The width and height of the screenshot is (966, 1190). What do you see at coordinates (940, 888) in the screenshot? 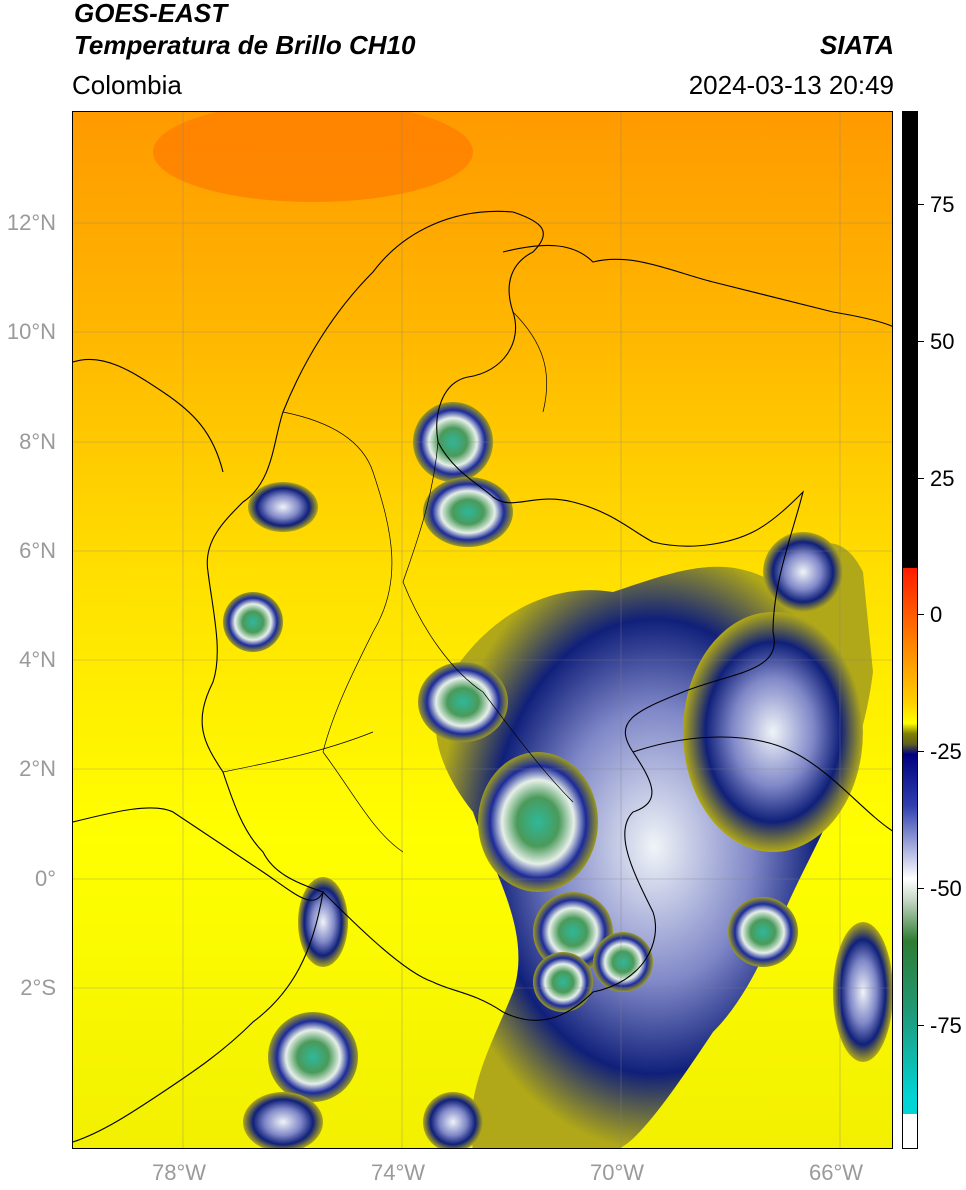
I see `colorbar-tick-minus50: -50` at bounding box center [940, 888].